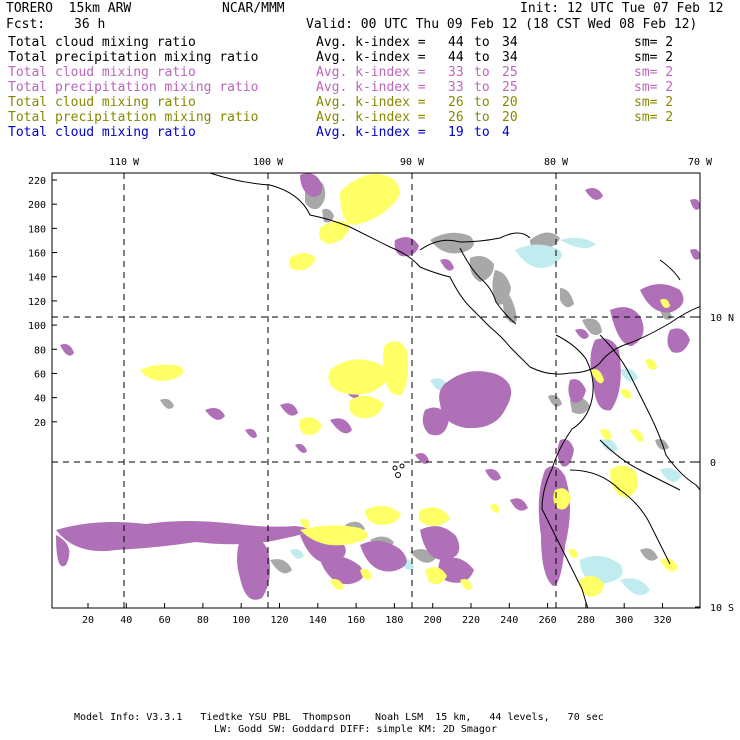 The width and height of the screenshot is (740, 740). Describe the element at coordinates (586, 620) in the screenshot. I see `x-grid-tick-label: 280` at that location.